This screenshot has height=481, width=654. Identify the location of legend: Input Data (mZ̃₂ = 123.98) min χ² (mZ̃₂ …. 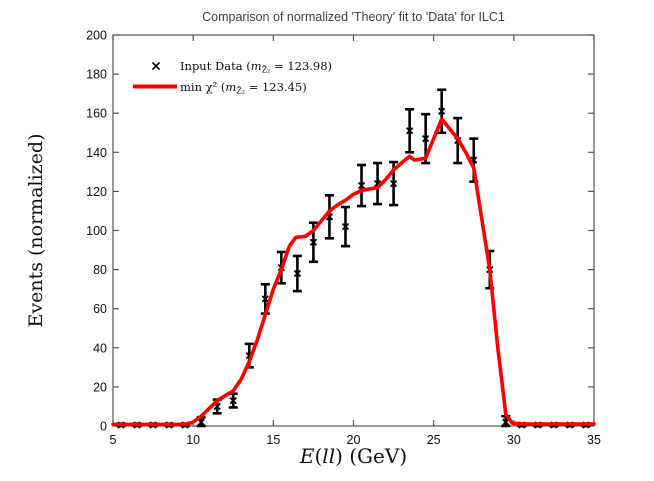
(232, 77).